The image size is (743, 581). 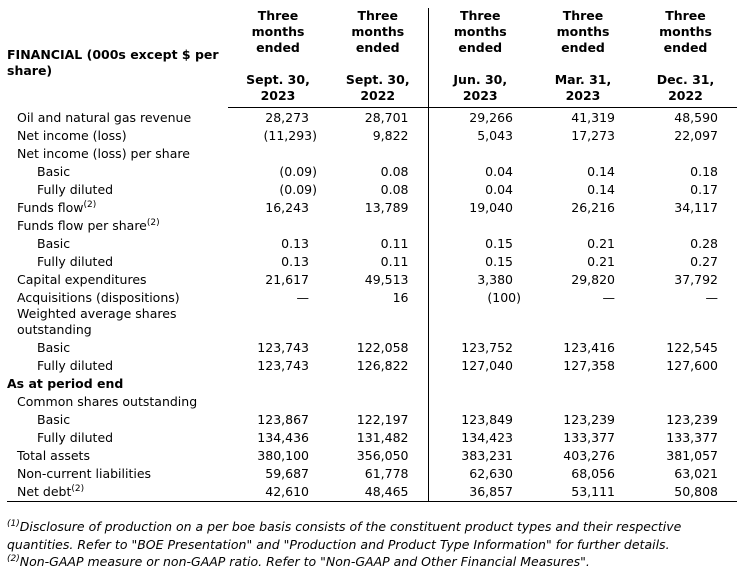 I want to click on value: 48,465, so click(x=378, y=492).